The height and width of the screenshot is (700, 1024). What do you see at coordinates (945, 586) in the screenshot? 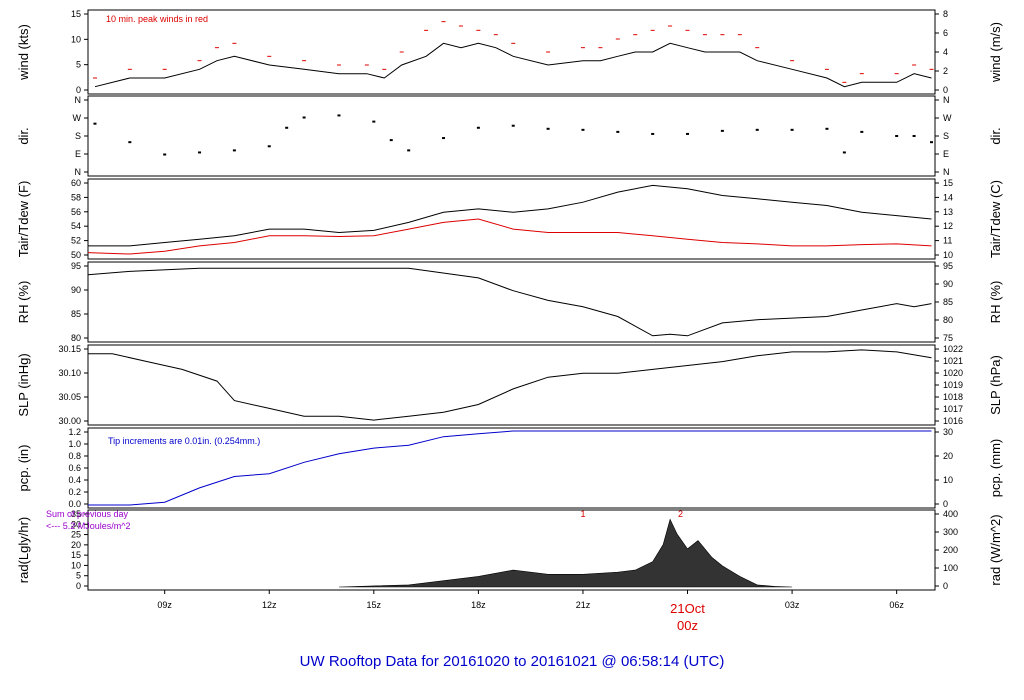
I see `rad-ytick-right: 0` at bounding box center [945, 586].